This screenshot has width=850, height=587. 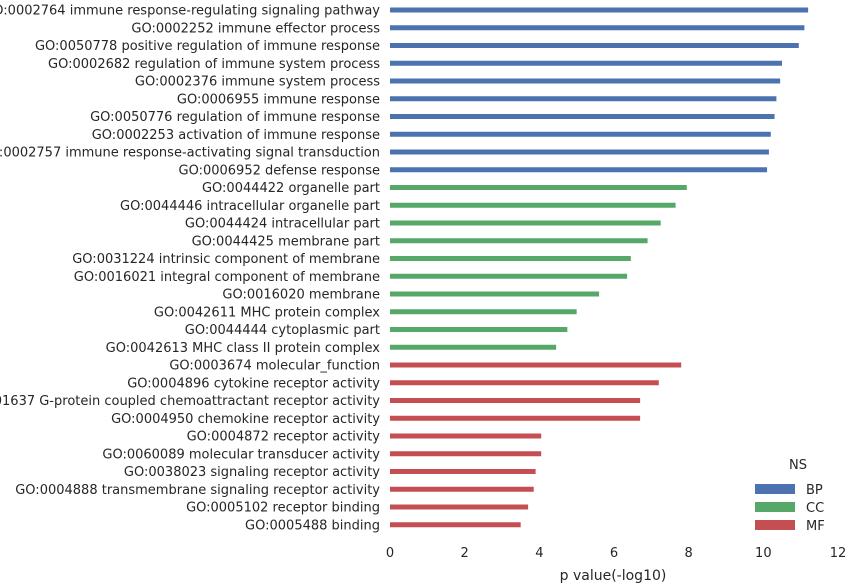 What do you see at coordinates (838, 553) in the screenshot?
I see `x-tick-label: 12` at bounding box center [838, 553].